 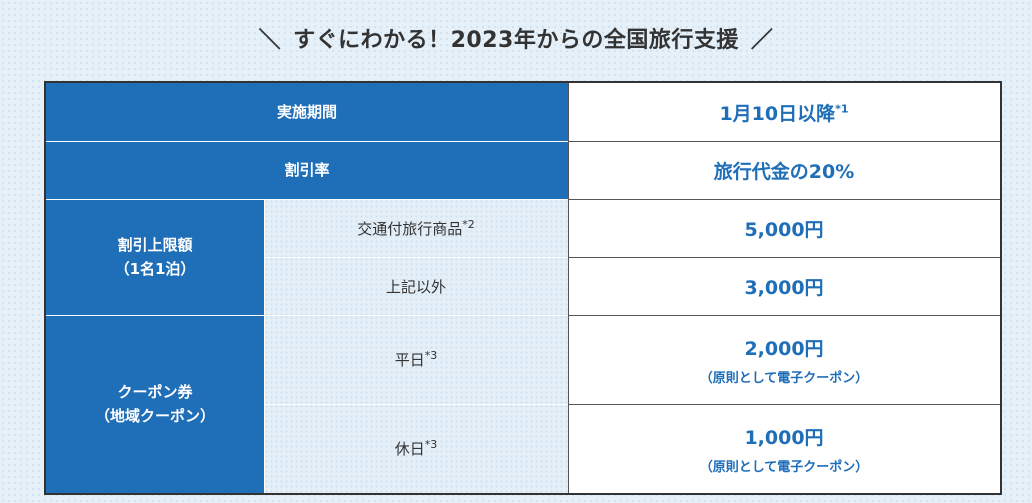 I want to click on discount-limit-row-label-line: 交通付旅行商品*2, so click(x=416, y=228).